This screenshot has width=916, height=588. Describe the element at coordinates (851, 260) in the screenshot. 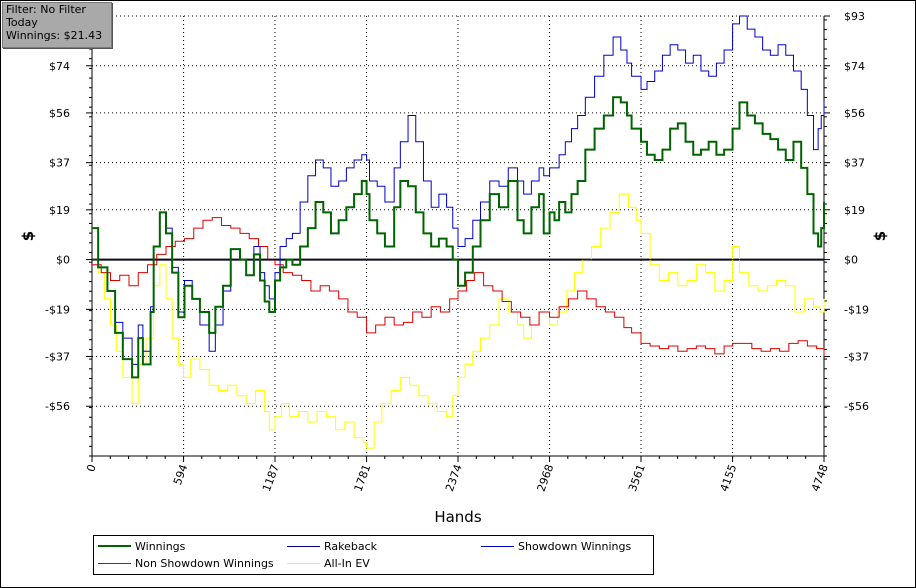

I see `y-tick-label-right: $0` at that location.